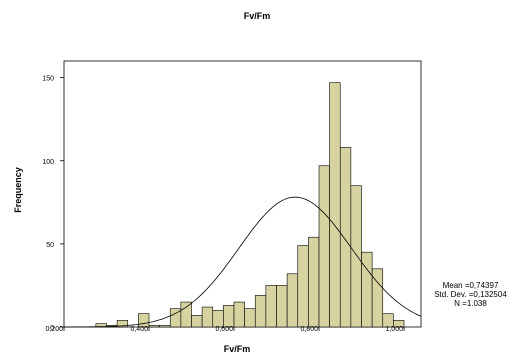  What do you see at coordinates (257, 16) in the screenshot?
I see `chart-title: Fv/Fm` at bounding box center [257, 16].